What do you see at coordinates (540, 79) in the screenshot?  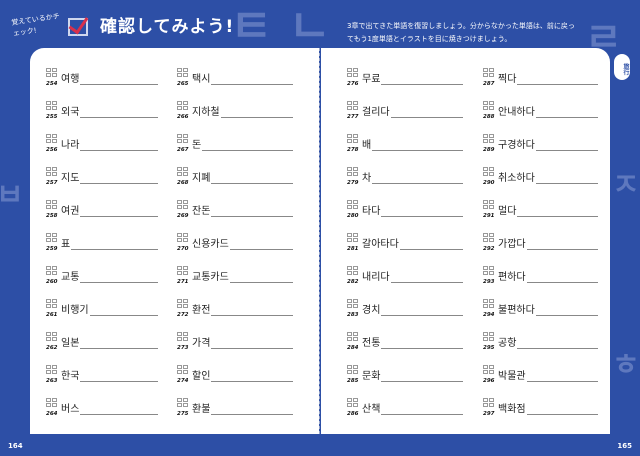 I see `vocab-item: 287 찍다` at bounding box center [540, 79].